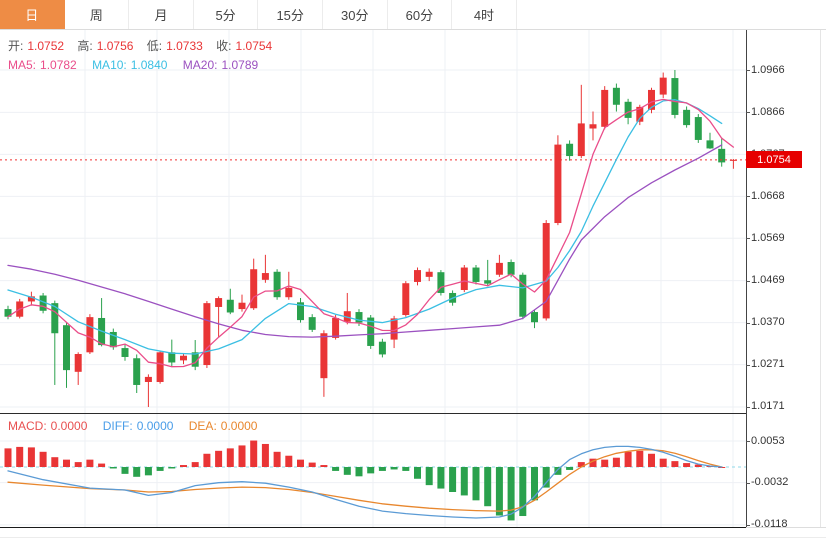  What do you see at coordinates (786, 527) in the screenshot?
I see `macd-bottom-border-right` at bounding box center [786, 527].